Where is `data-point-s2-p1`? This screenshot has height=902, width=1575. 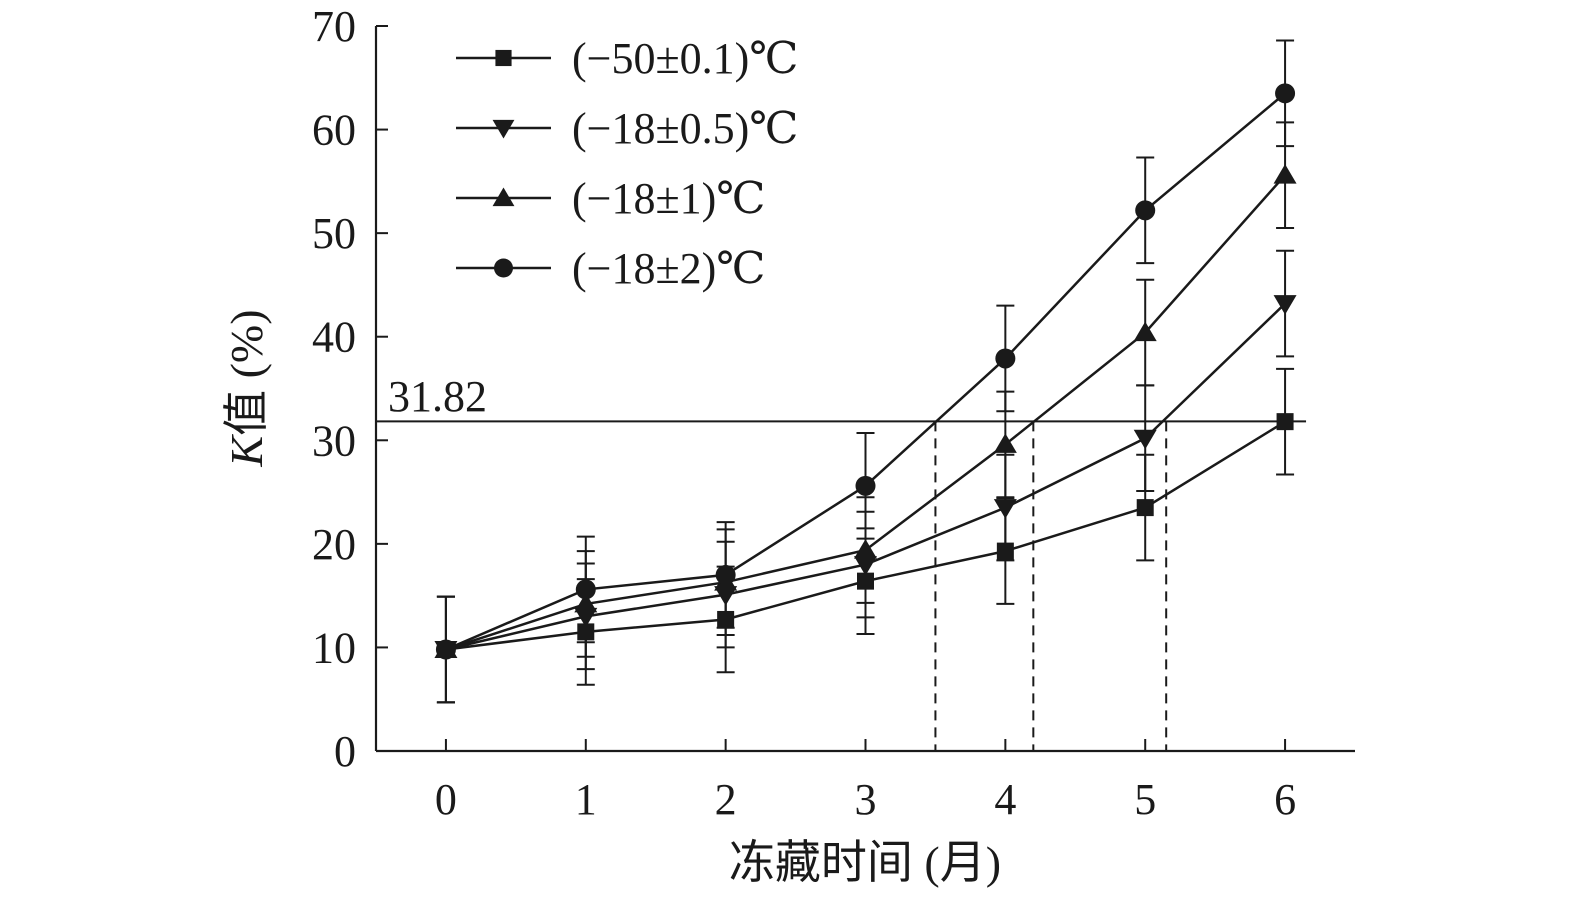 data-point-s2-p1 is located at coordinates (586, 617).